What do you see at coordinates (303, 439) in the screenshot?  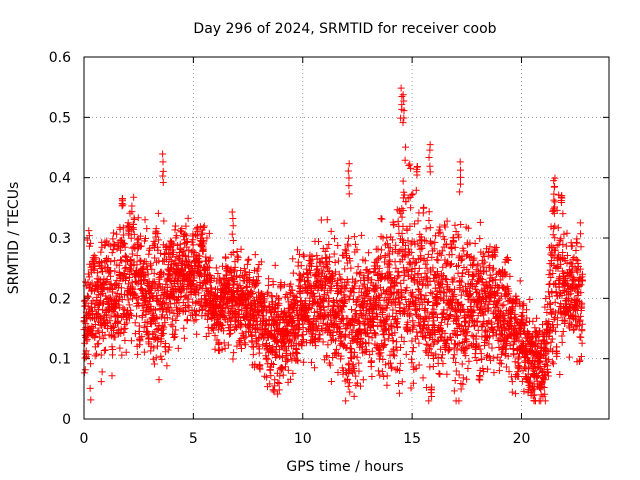 I see `x-tick-label: 10` at bounding box center [303, 439].